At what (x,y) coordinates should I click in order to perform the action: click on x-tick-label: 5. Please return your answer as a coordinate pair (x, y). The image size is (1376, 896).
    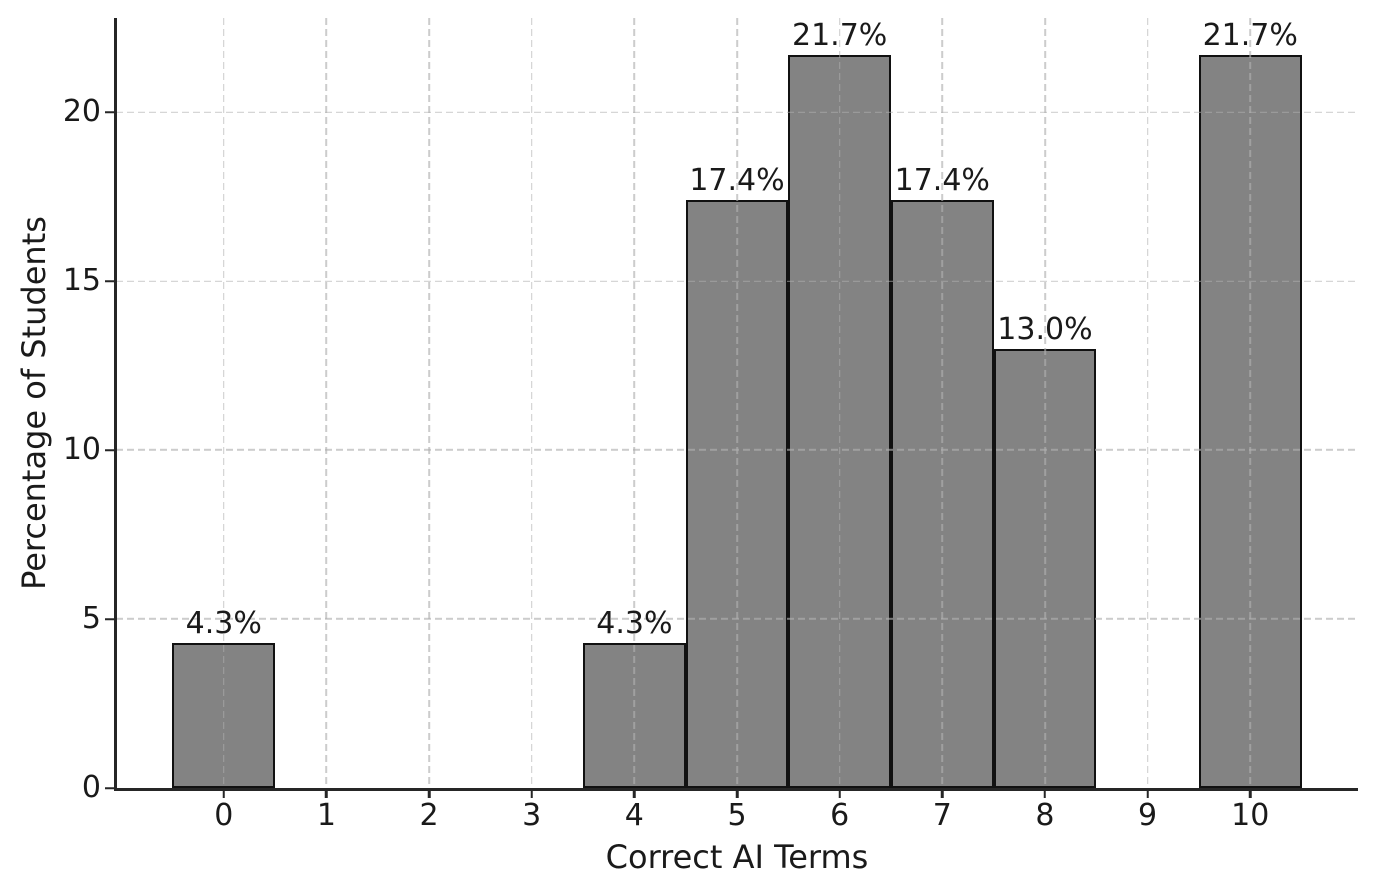
    Looking at the image, I should click on (737, 815).